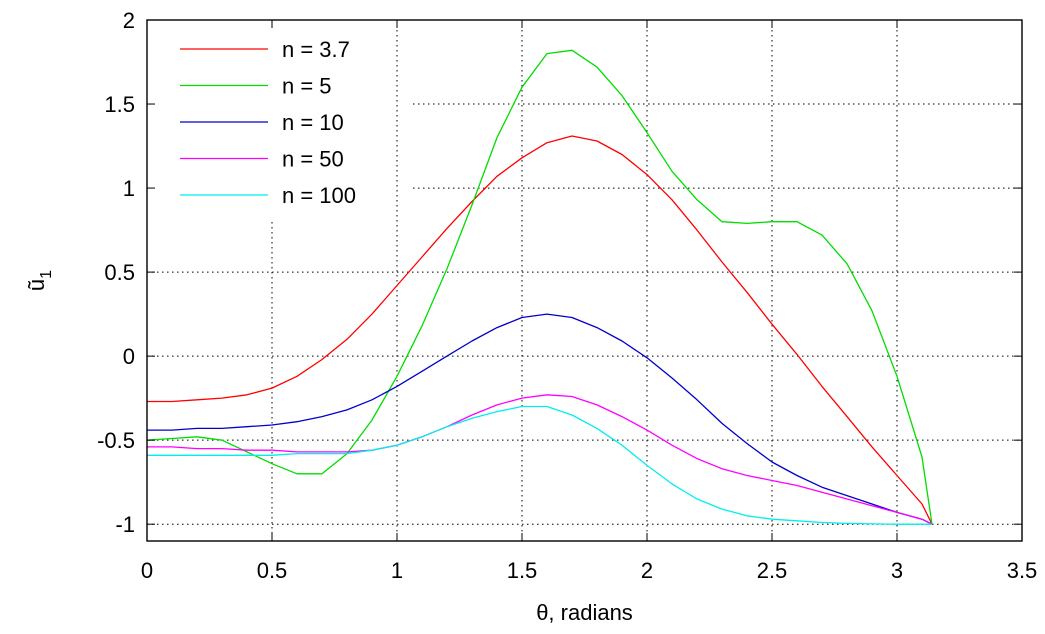  Describe the element at coordinates (147, 570) in the screenshot. I see `x-tick-label: 0` at that location.